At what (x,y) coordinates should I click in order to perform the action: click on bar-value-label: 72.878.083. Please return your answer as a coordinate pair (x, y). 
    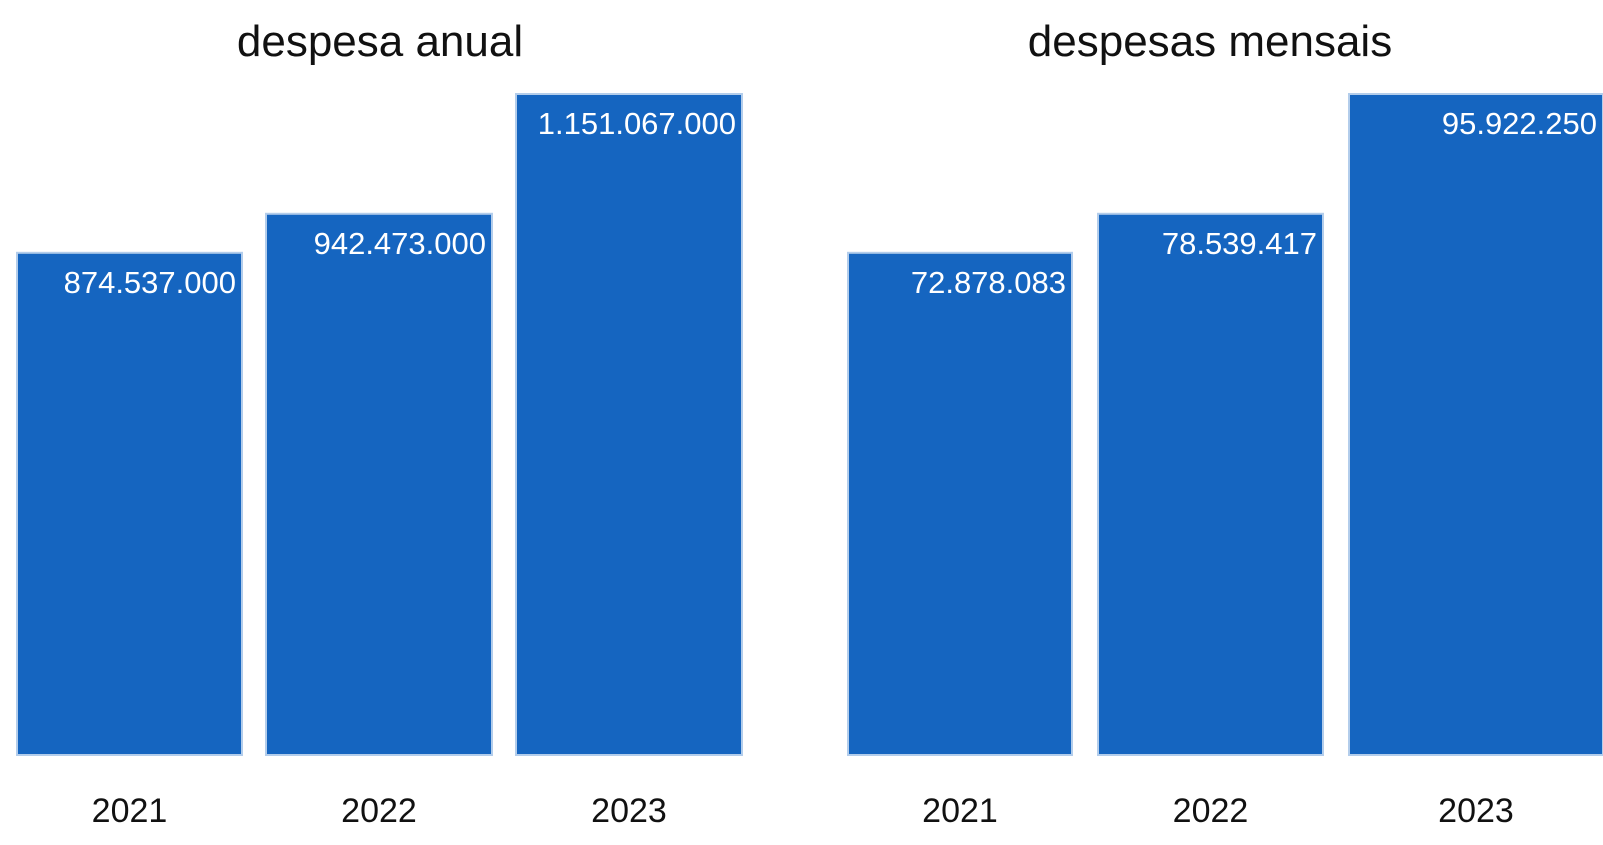
    Looking at the image, I should click on (988, 282).